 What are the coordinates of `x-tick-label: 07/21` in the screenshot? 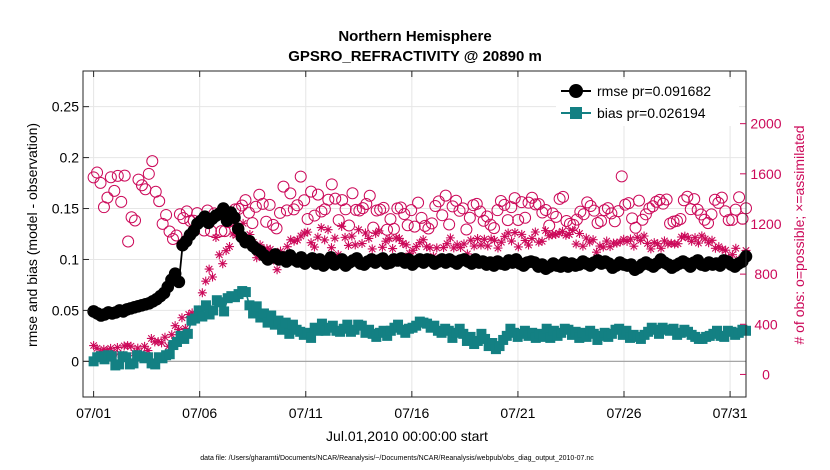 It's located at (517, 413).